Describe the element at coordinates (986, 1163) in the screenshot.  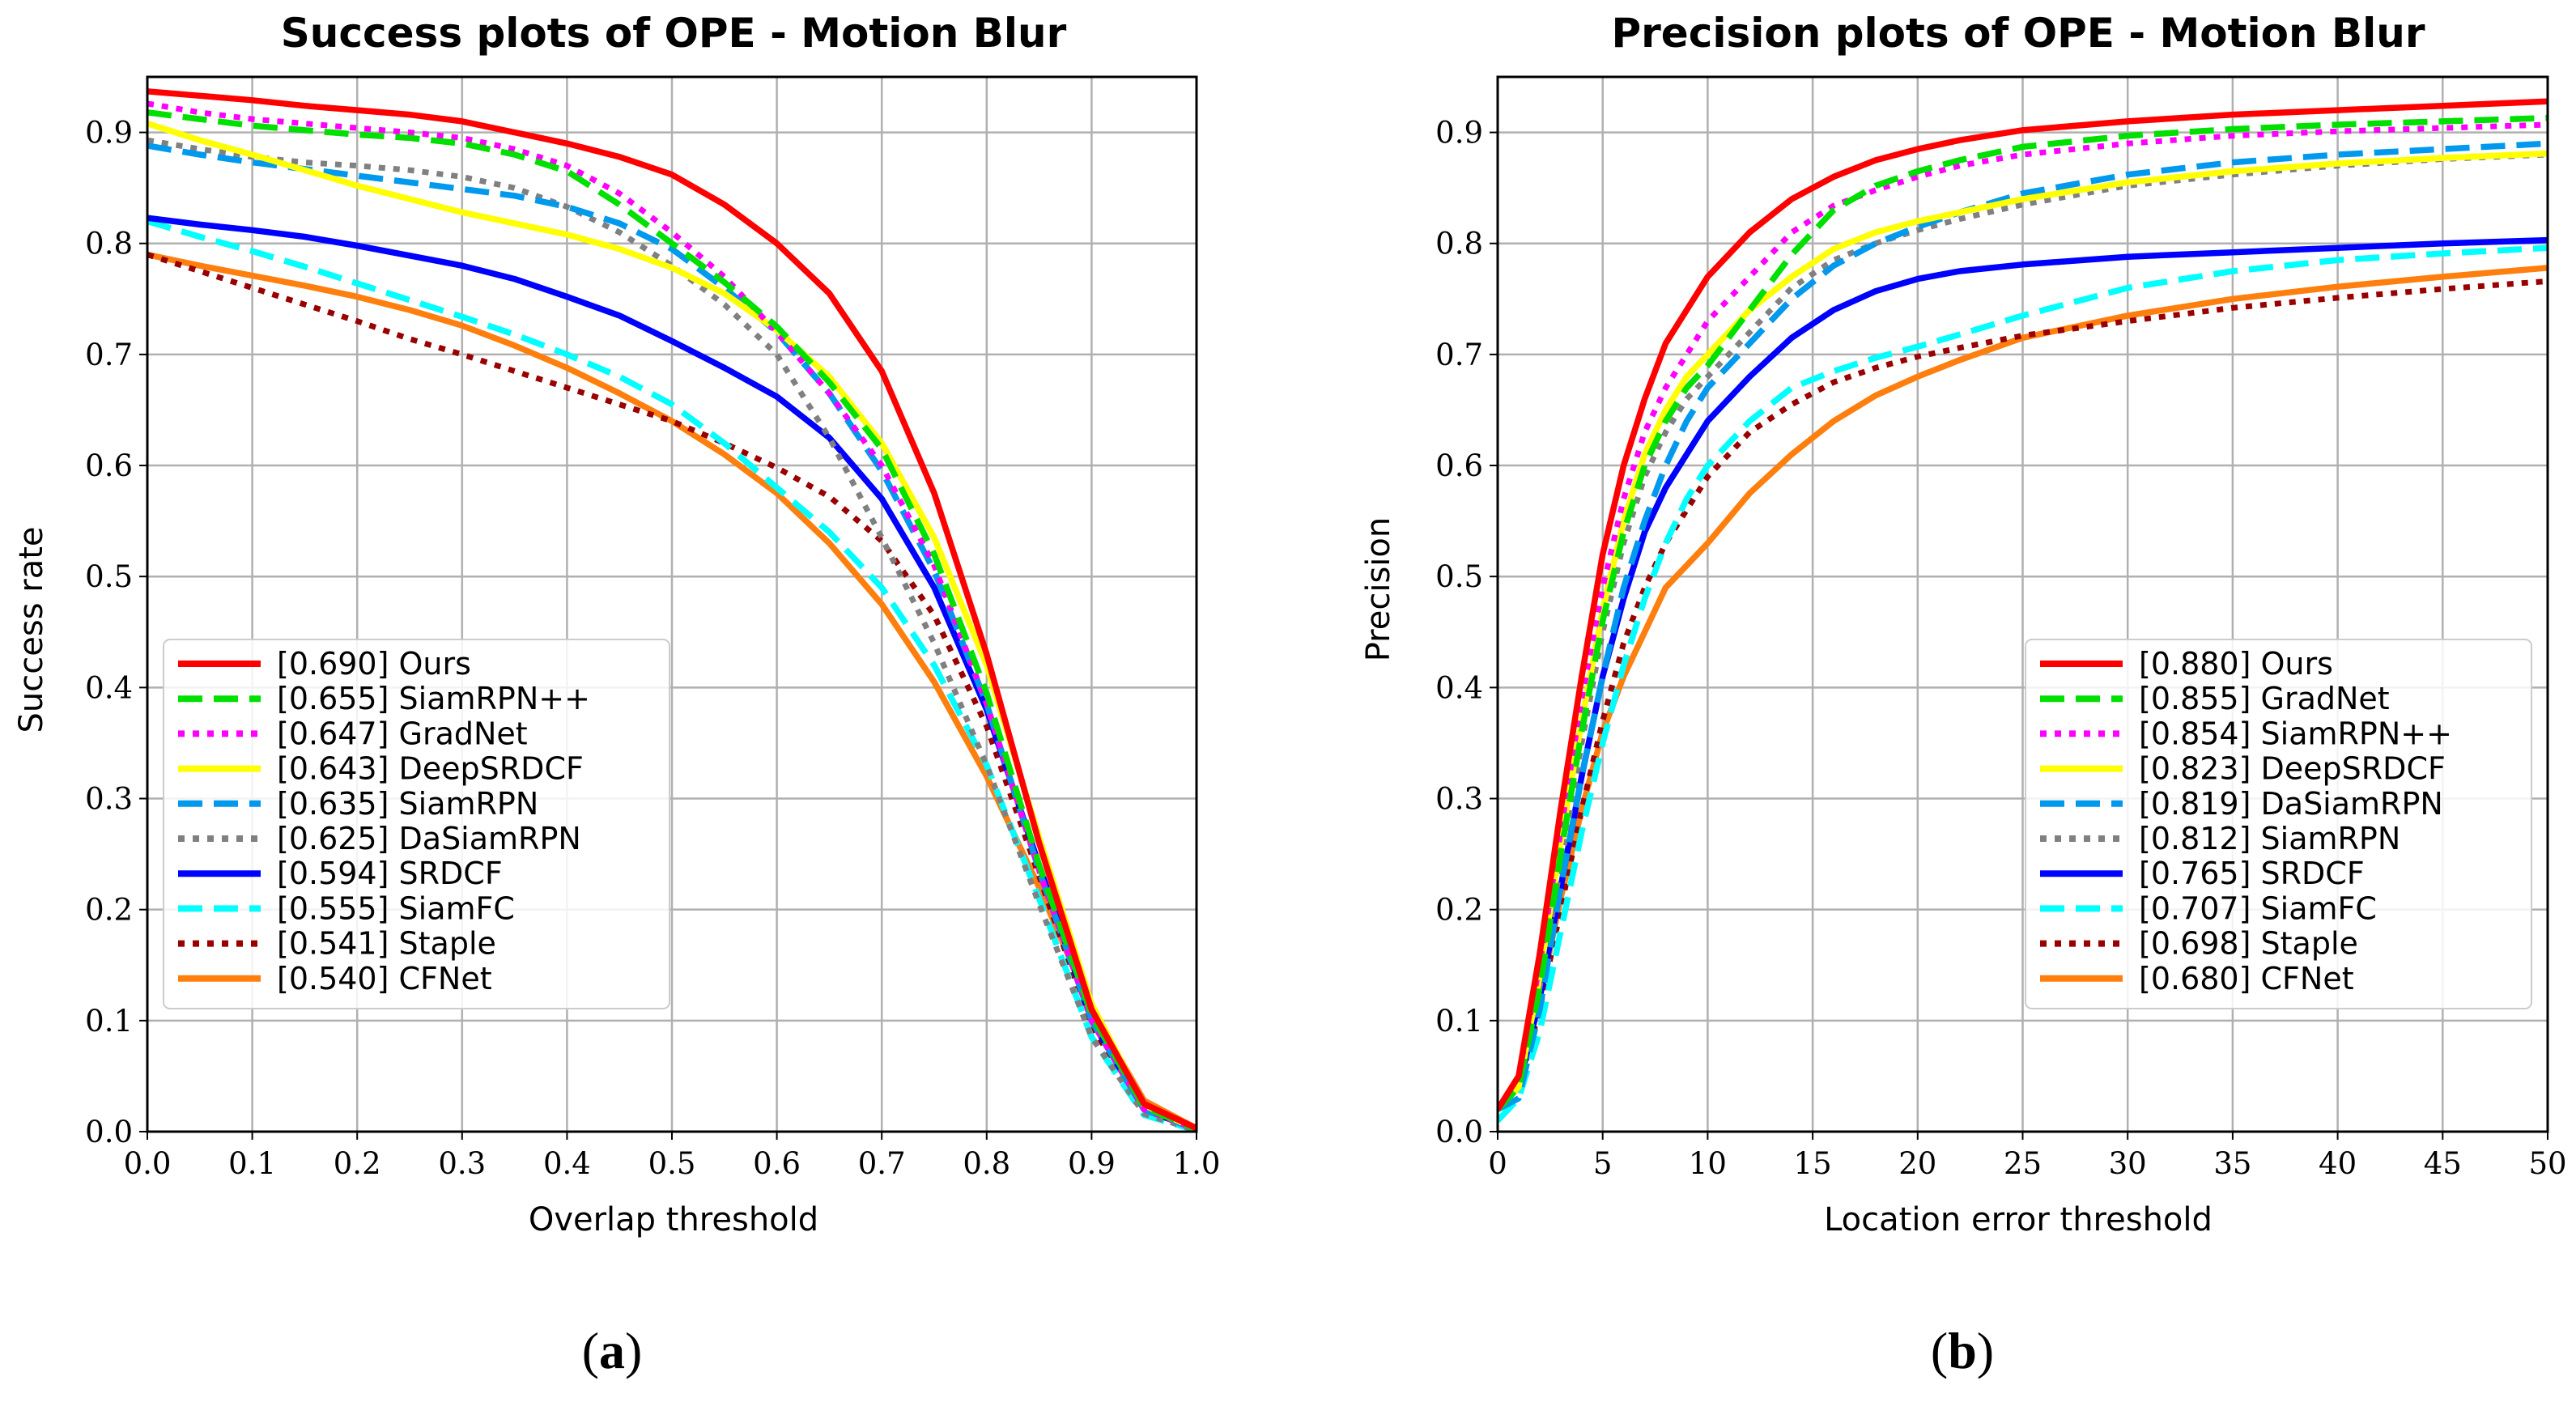
I see `x-tick-label: 0.8` at that location.